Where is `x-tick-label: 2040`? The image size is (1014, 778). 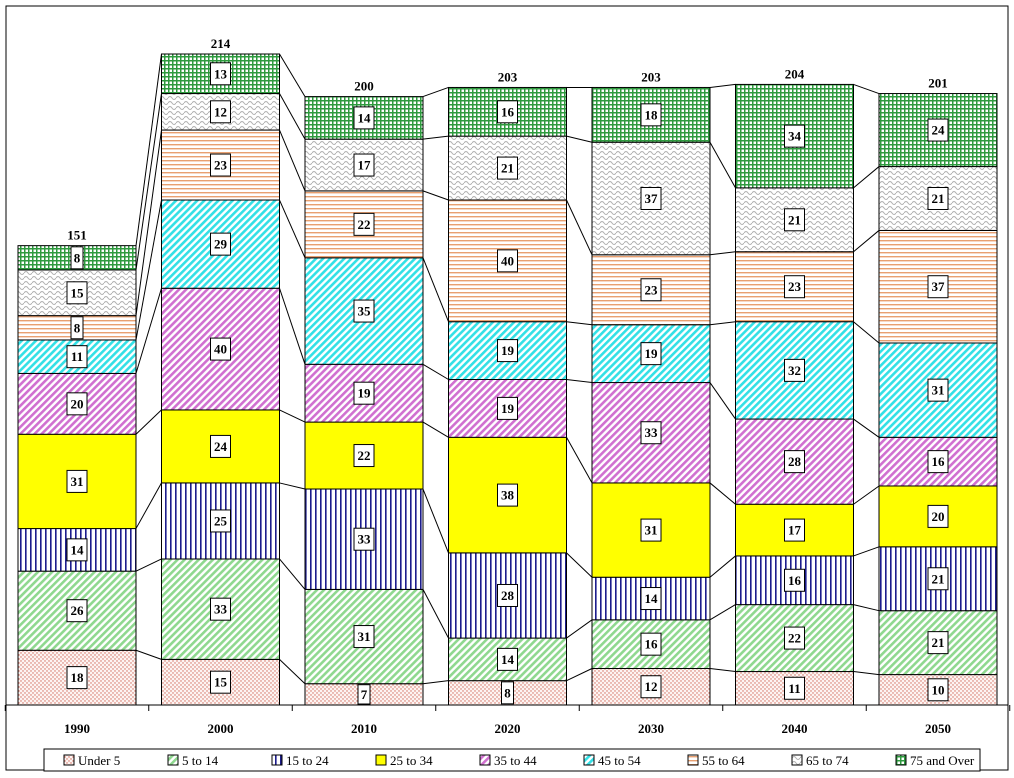 x-tick-label: 2040 is located at coordinates (795, 728).